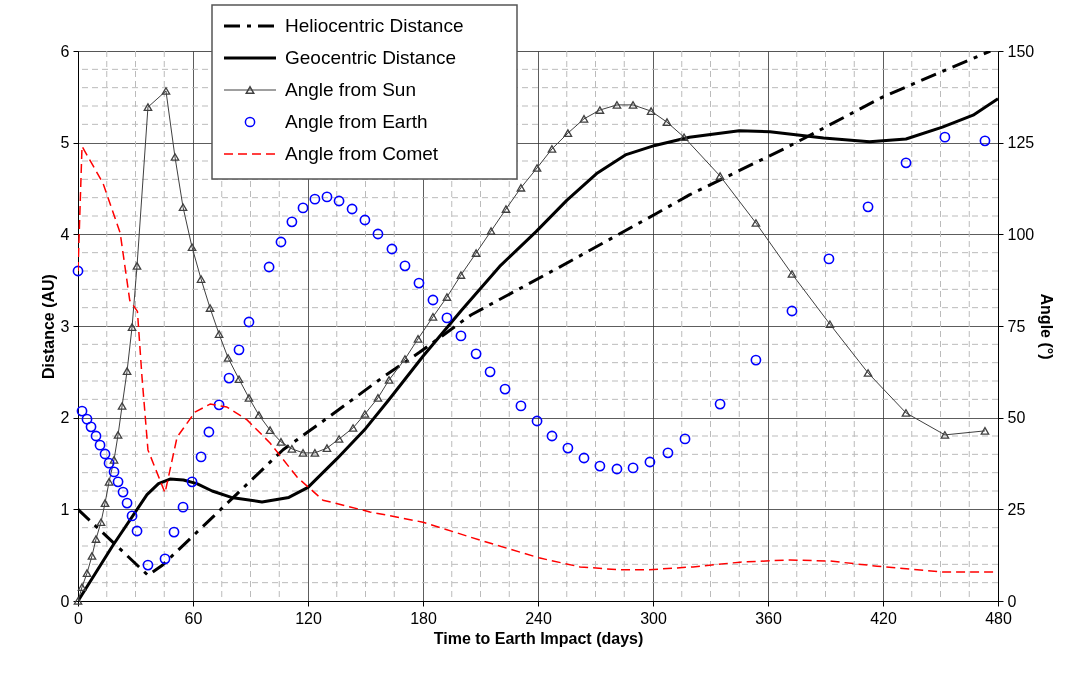 This screenshot has width=1081, height=677. What do you see at coordinates (79, 618) in the screenshot?
I see `x-tick-label: 0` at bounding box center [79, 618].